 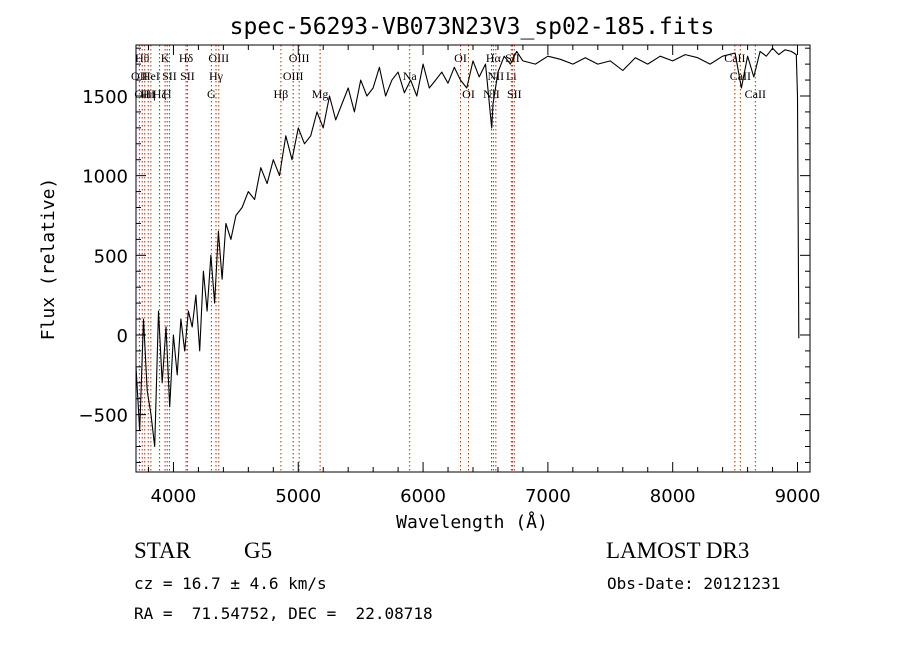 What do you see at coordinates (151, 76) in the screenshot?
I see `line-label: HeI` at bounding box center [151, 76].